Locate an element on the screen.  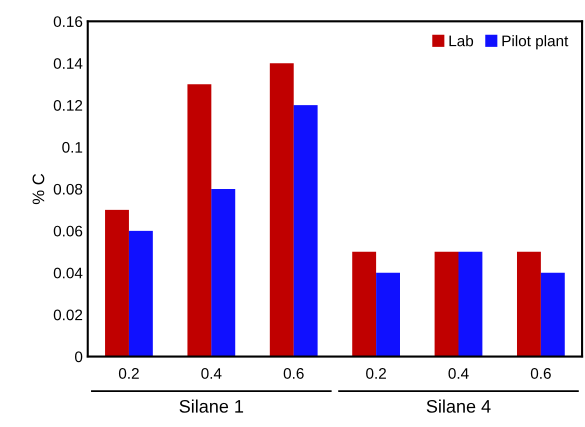
text: Silane 1 is located at coordinates (212, 406).